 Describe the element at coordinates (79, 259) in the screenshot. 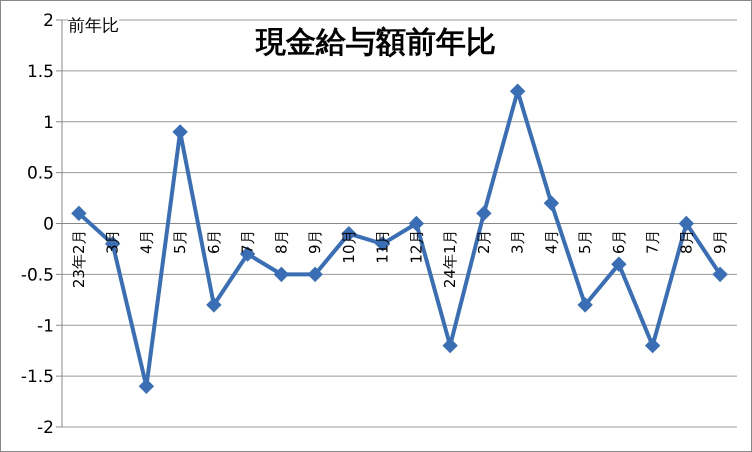

I see `x-tick-label: 23年2月` at that location.